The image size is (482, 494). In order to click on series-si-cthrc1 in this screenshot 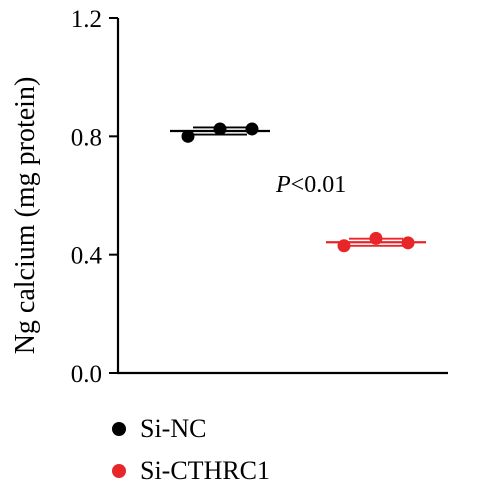, I will do `click(376, 242)`.